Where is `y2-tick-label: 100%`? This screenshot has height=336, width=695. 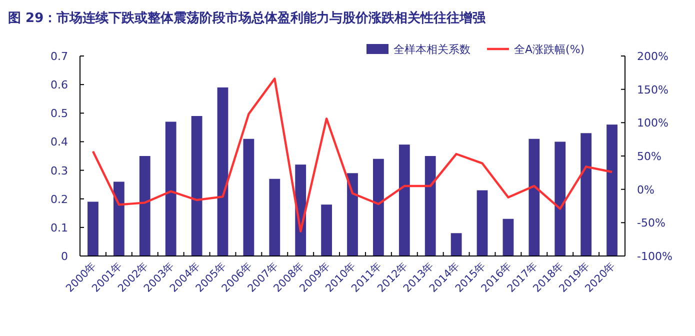
y2-tick-label: 100% is located at coordinates (652, 123).